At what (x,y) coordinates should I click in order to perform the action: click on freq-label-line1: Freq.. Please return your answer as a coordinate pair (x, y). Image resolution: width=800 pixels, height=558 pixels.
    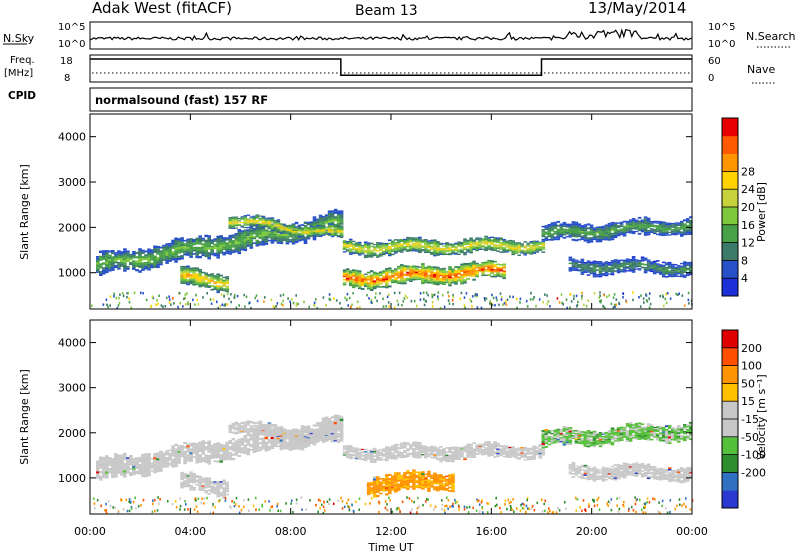
    Looking at the image, I should click on (22, 60).